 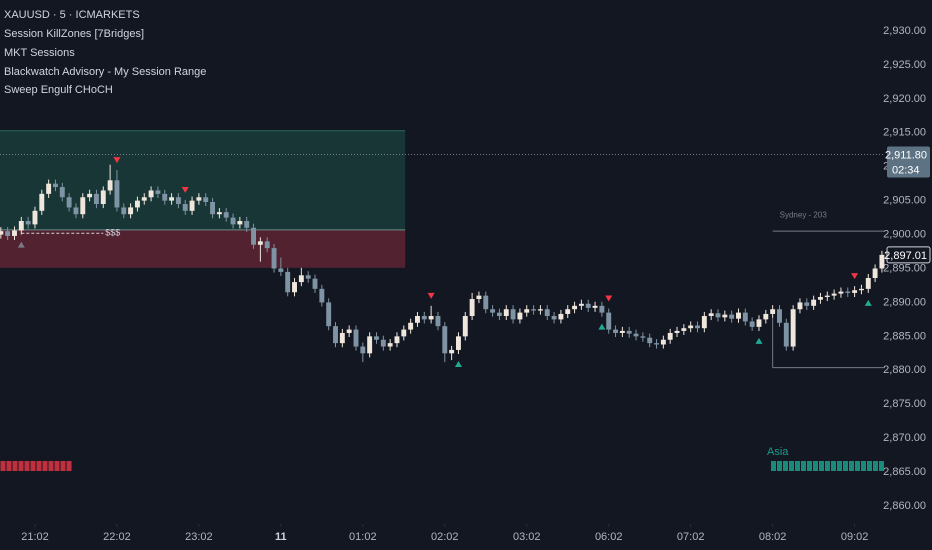 What do you see at coordinates (868, 302) in the screenshot?
I see `buy-signal` at bounding box center [868, 302].